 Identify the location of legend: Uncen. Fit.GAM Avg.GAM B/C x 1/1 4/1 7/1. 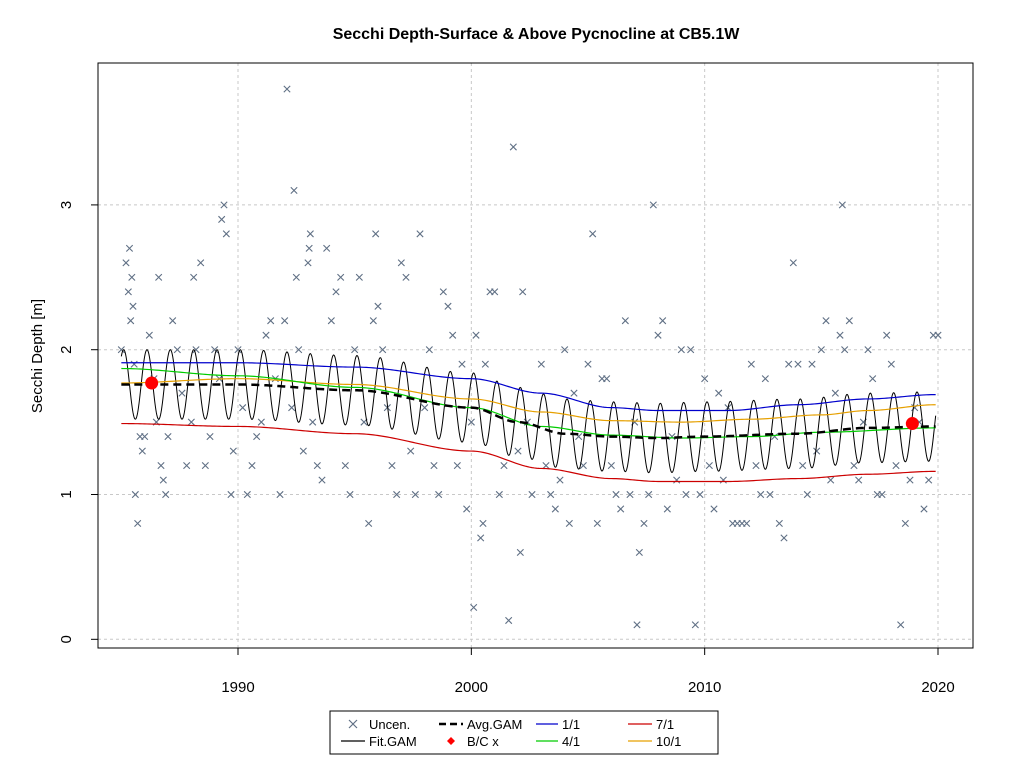
(524, 732).